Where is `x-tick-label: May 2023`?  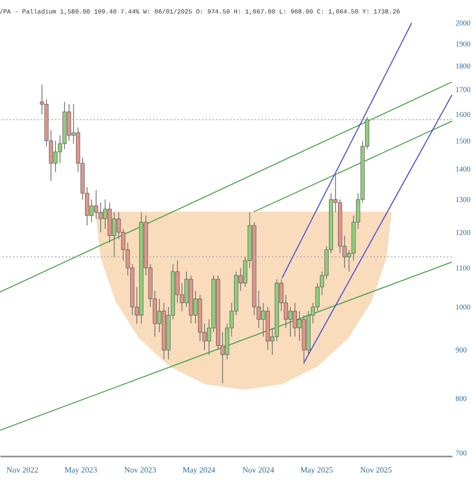 x-tick-label: May 2023 is located at coordinates (81, 470).